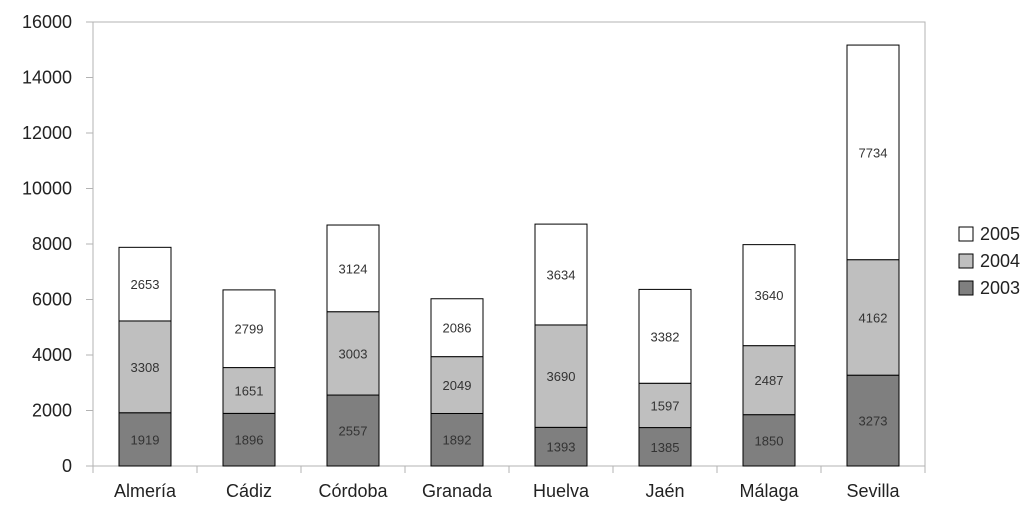 This screenshot has height=509, width=1033. I want to click on data-label: 3382, so click(665, 336).